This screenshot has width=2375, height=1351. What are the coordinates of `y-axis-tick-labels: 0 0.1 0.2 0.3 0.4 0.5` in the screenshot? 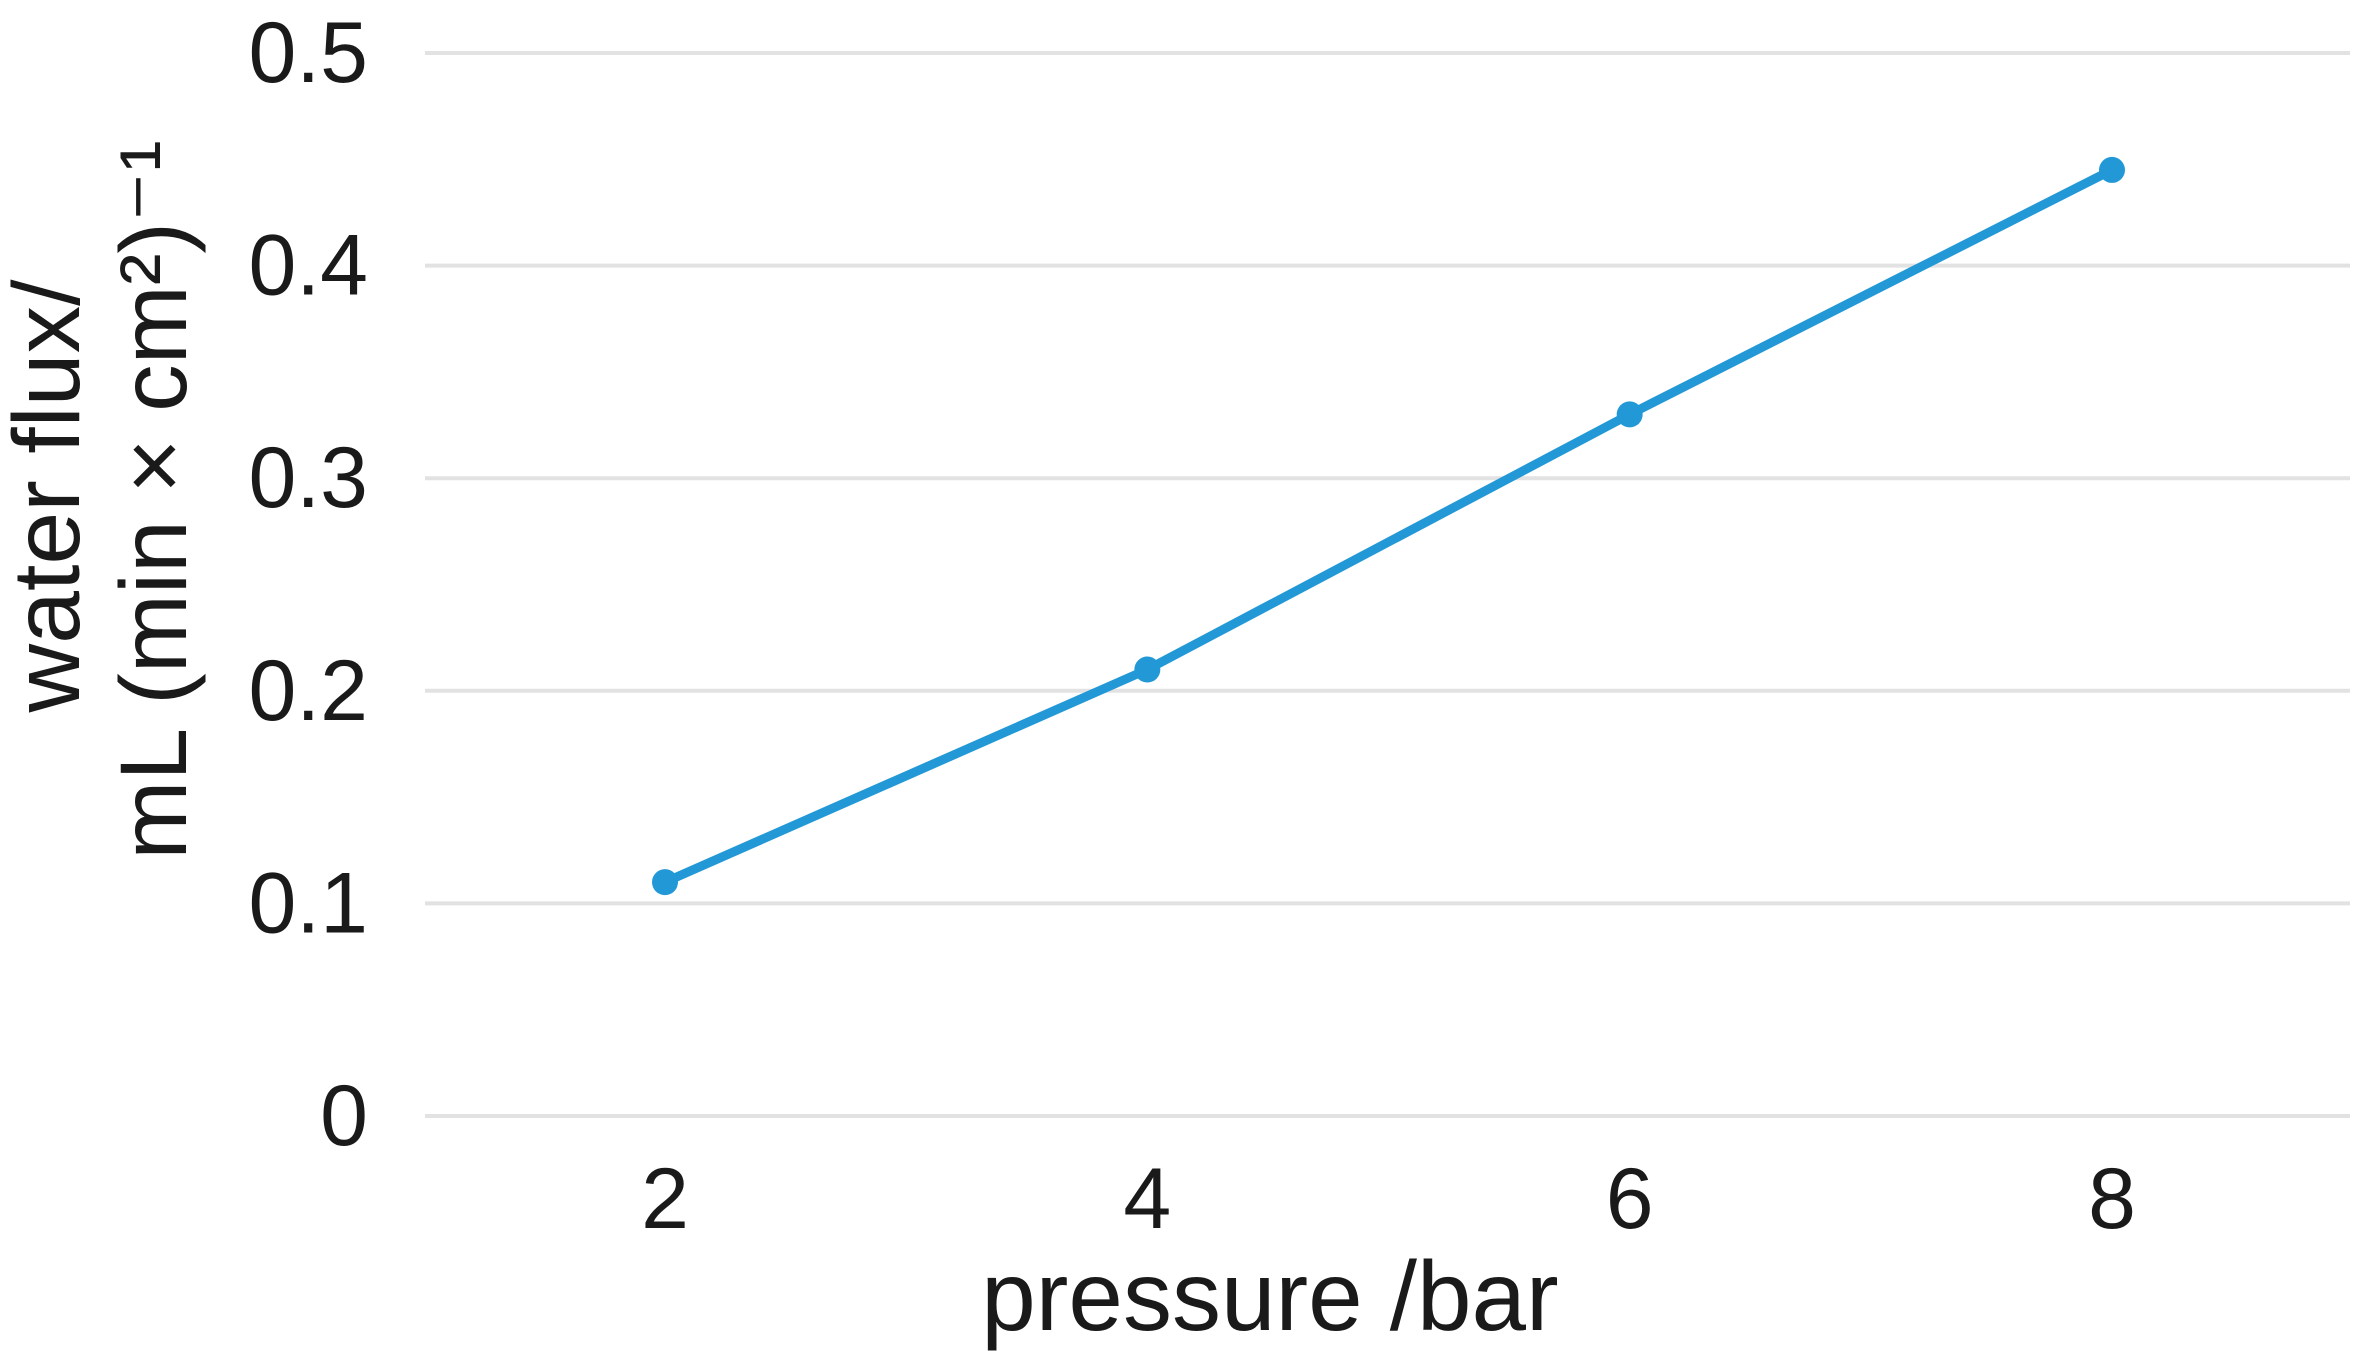 It's located at (308, 584).